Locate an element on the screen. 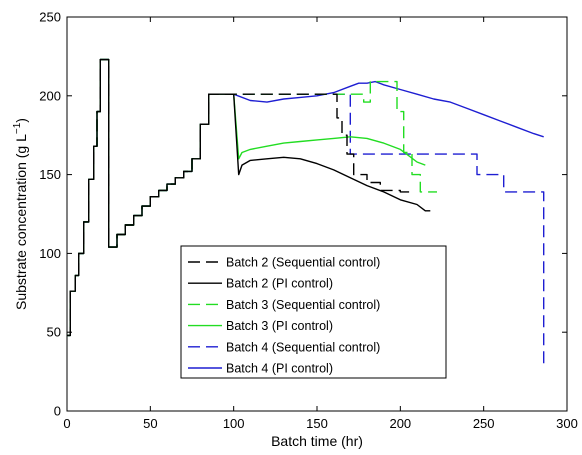 The height and width of the screenshot is (455, 582). x-tick-label: 300 is located at coordinates (567, 423).